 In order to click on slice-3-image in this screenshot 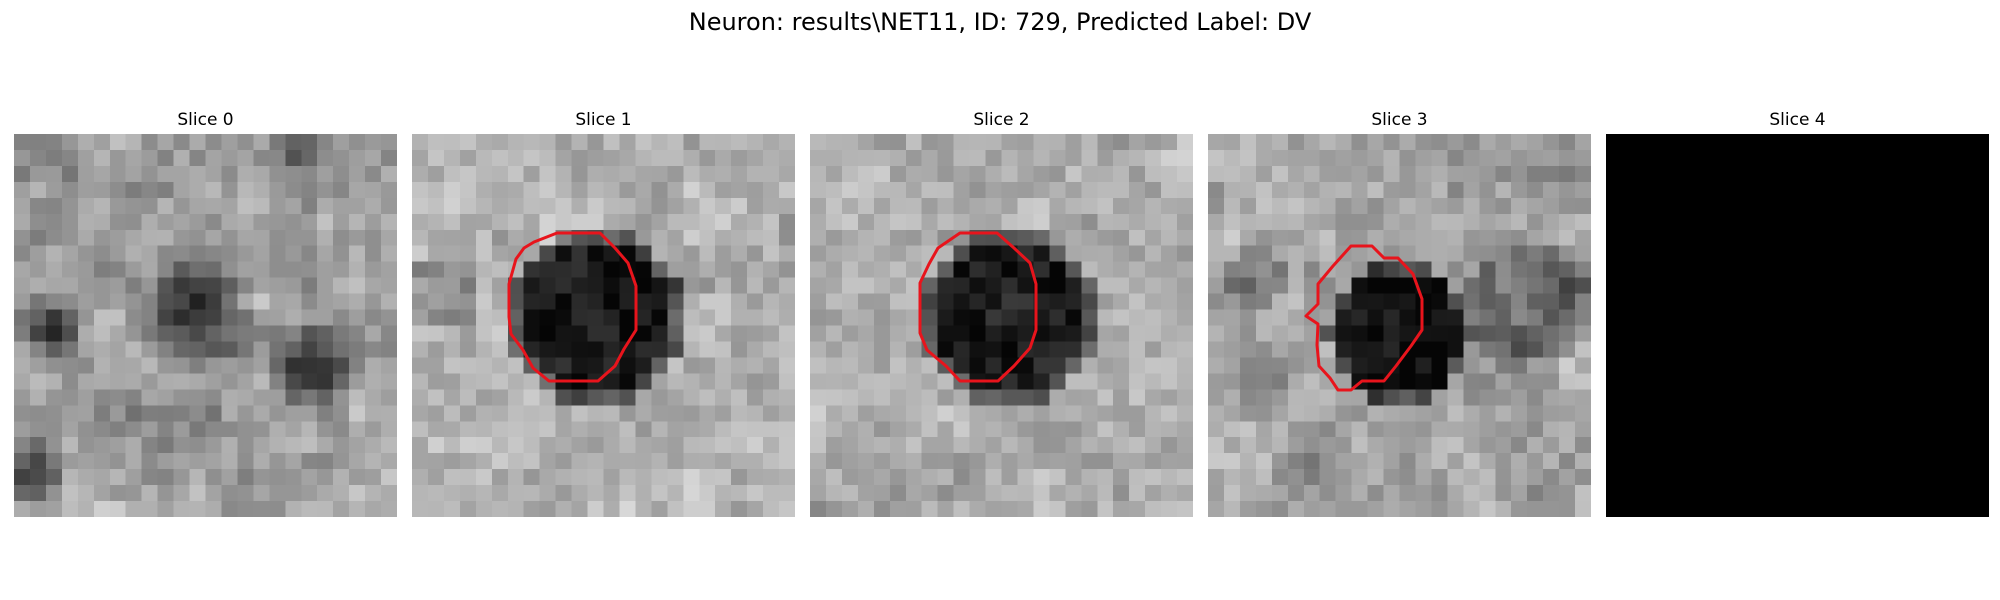, I will do `click(1399, 325)`.